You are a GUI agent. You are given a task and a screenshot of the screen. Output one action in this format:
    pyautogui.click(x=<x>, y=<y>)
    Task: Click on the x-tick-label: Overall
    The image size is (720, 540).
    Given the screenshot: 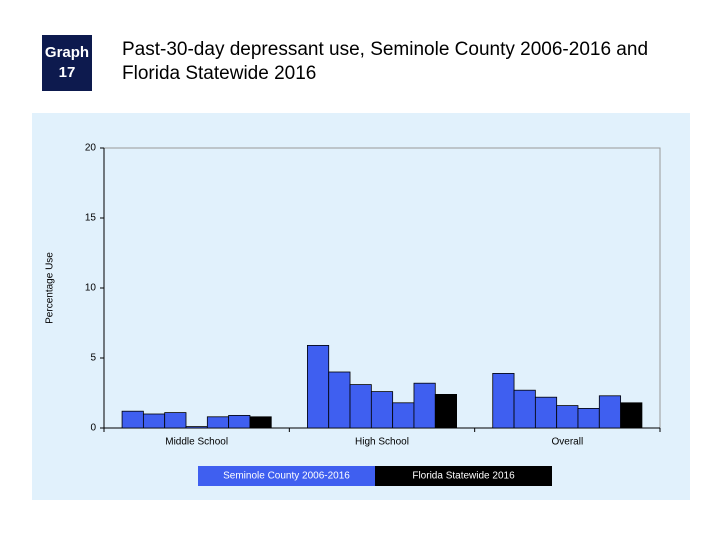 What is the action you would take?
    pyautogui.click(x=567, y=442)
    